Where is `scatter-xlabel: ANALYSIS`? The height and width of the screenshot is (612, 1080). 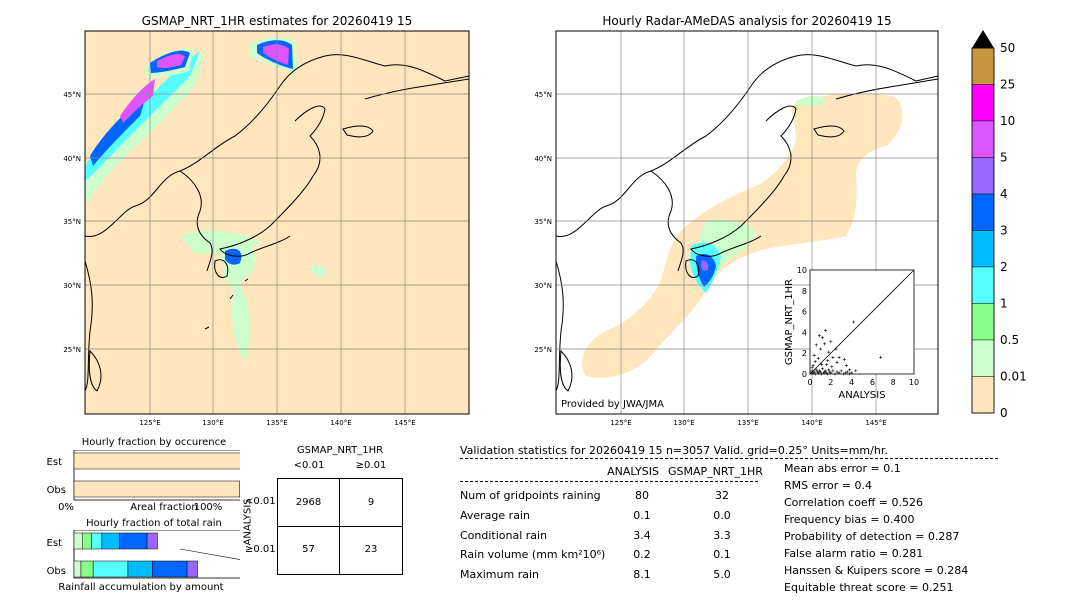 scatter-xlabel: ANALYSIS is located at coordinates (861, 395).